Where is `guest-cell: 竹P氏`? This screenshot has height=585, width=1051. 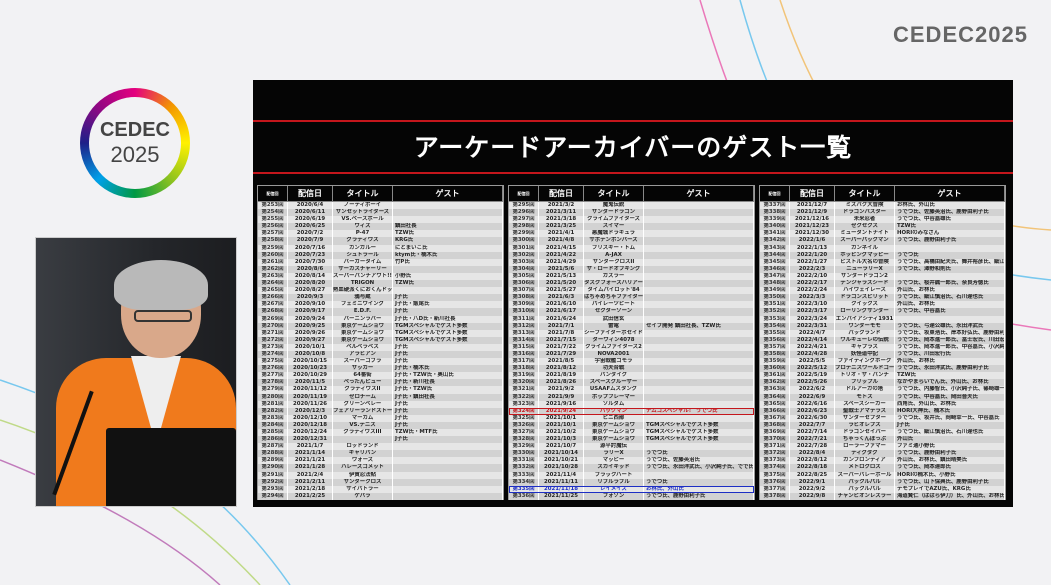
guest-cell: 竹P氏 is located at coordinates (448, 262).